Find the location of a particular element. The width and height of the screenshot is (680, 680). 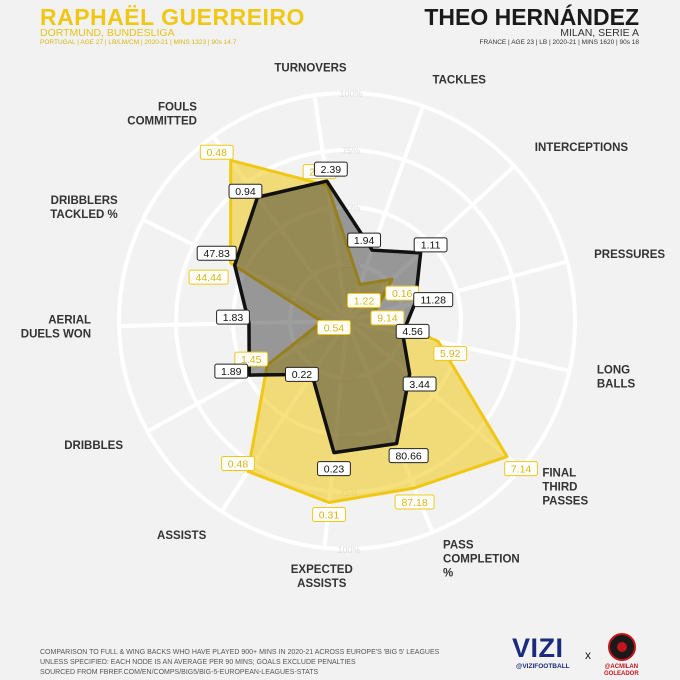

guerreiro-value-label: 87.18 is located at coordinates (414, 502).